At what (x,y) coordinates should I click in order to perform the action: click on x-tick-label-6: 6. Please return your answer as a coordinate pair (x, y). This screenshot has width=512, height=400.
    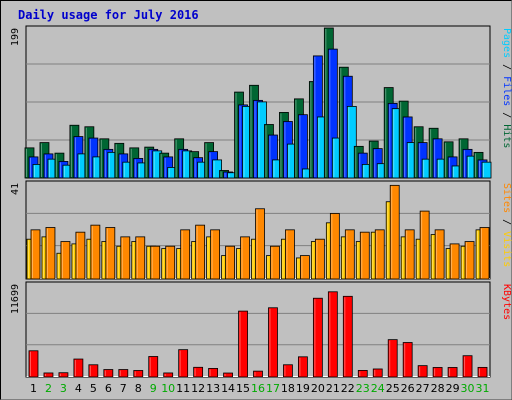
    Looking at the image, I should click on (108, 388).